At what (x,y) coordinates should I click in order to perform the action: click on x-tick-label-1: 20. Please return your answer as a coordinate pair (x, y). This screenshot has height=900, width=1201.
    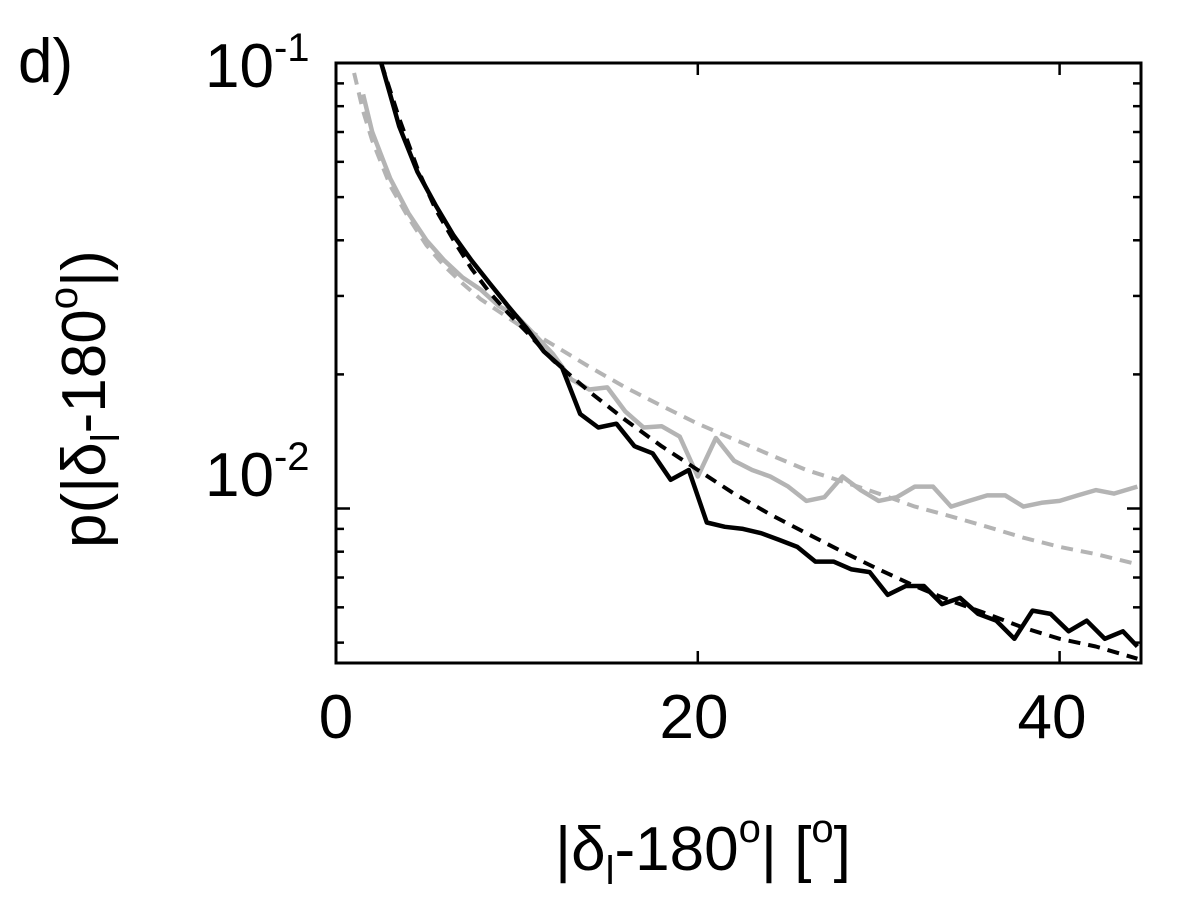
    Looking at the image, I should click on (694, 717).